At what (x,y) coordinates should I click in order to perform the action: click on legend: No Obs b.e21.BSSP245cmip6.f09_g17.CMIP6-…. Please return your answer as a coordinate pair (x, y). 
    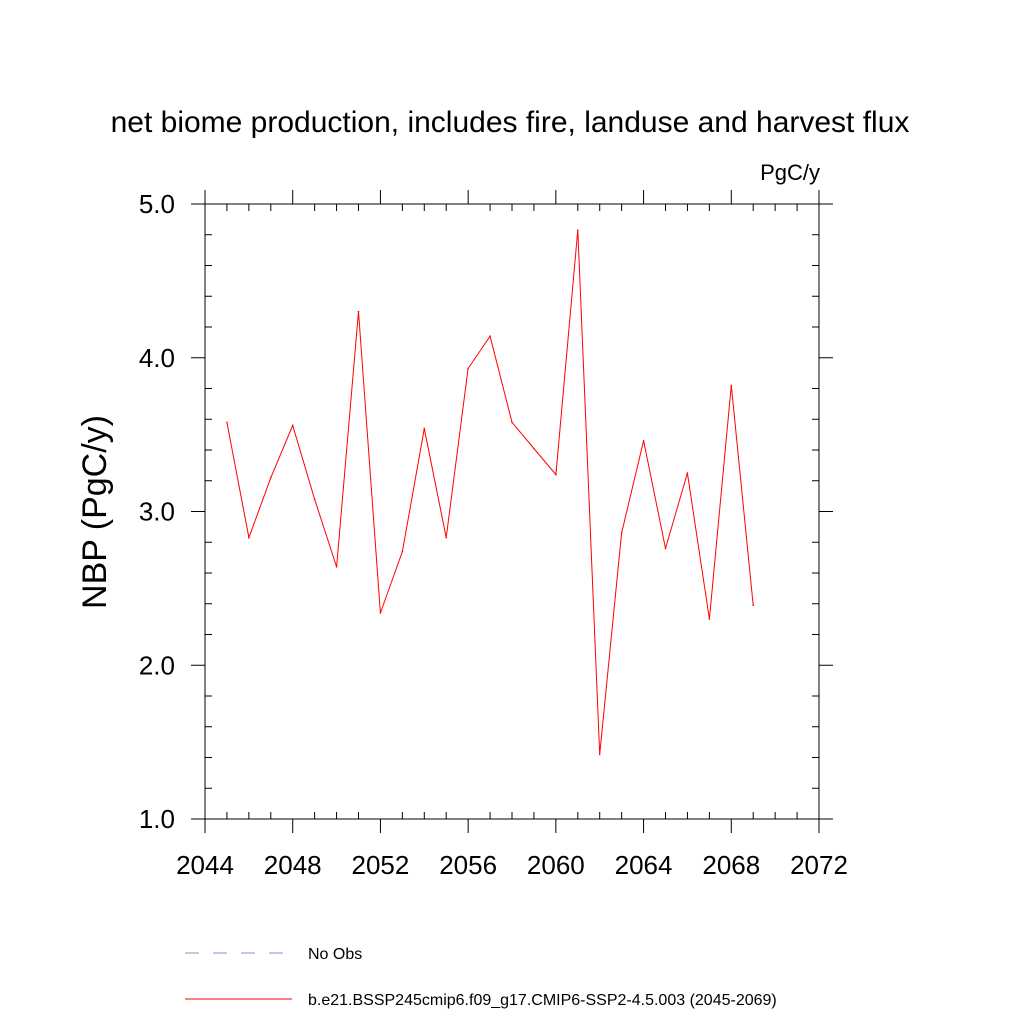
    Looking at the image, I should click on (481, 977).